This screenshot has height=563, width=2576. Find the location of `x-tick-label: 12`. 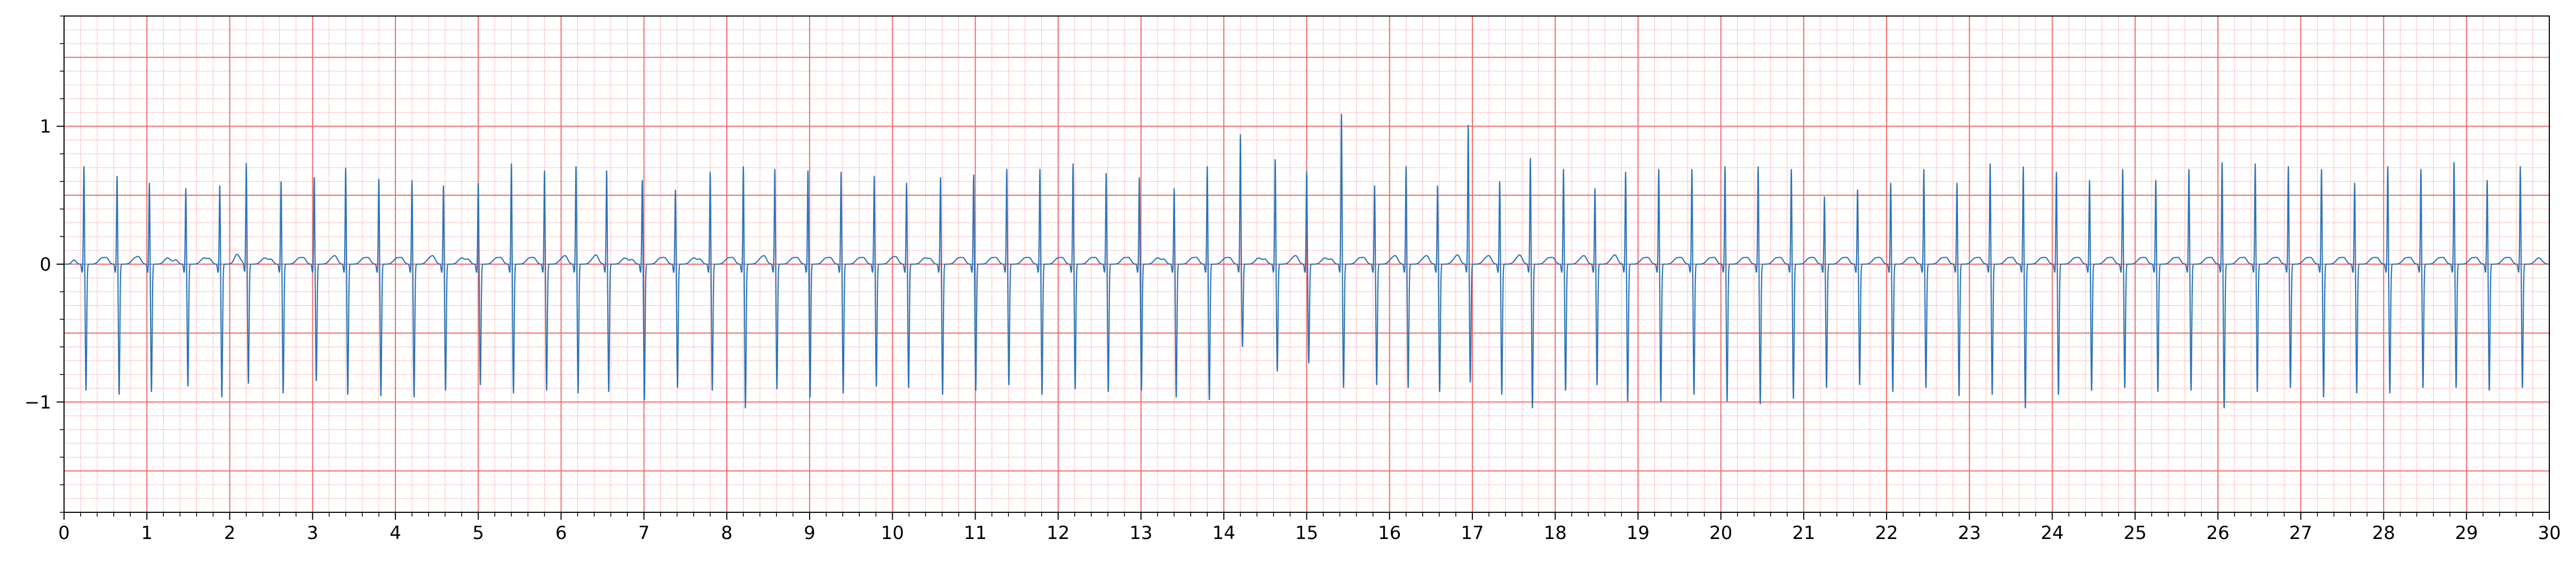

x-tick-label: 12 is located at coordinates (1058, 533).